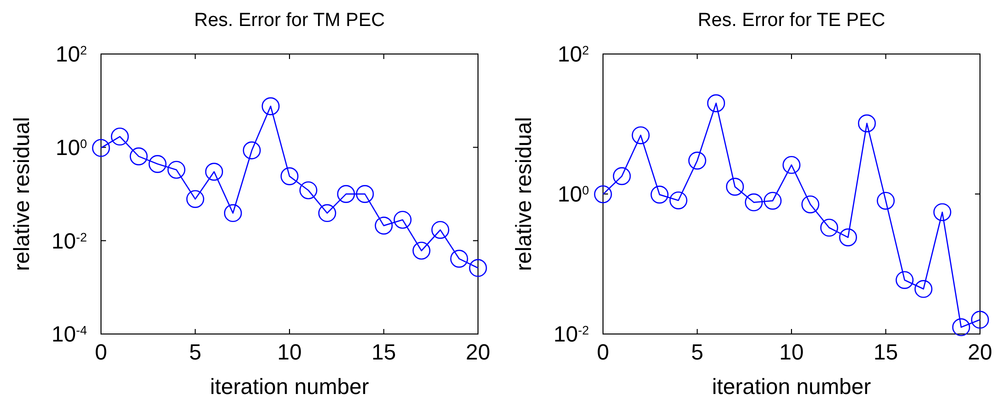  Describe the element at coordinates (70, 334) in the screenshot. I see `y-tick-label: 10$^{-4}$` at that location.